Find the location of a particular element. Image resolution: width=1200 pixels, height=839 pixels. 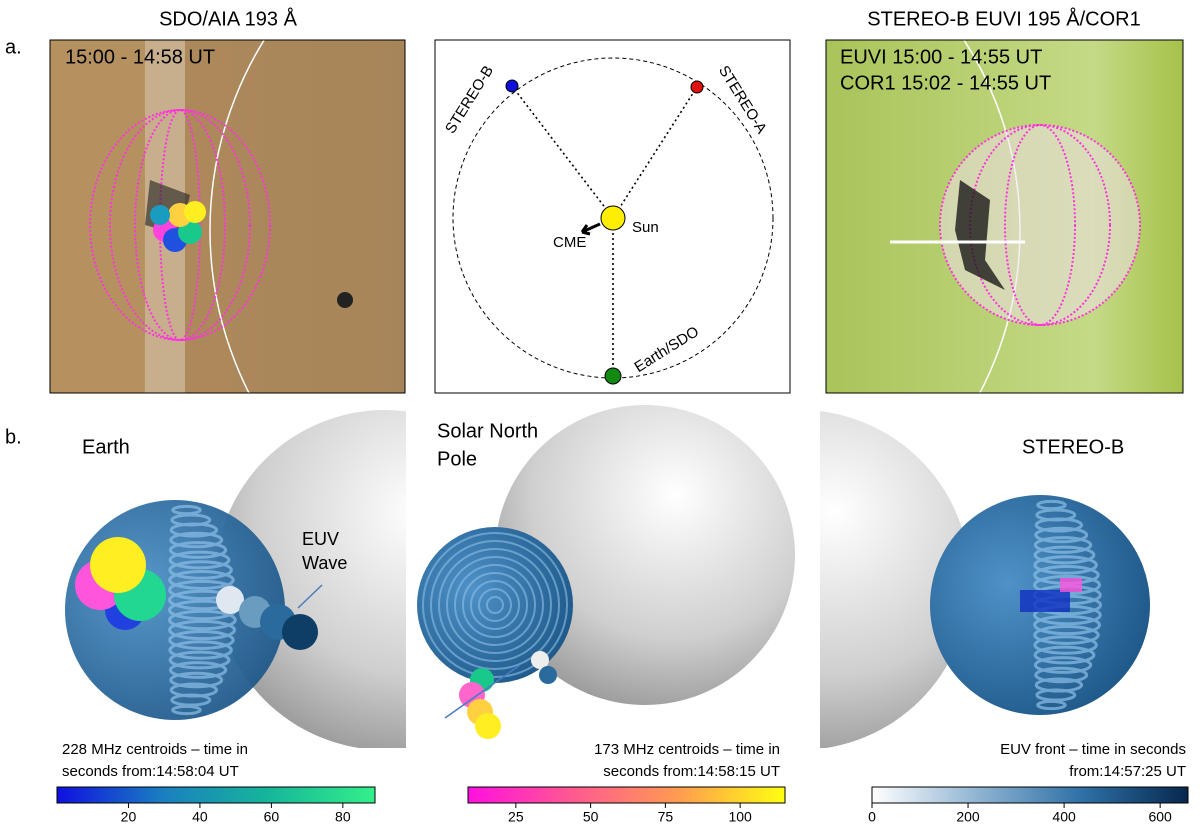

label: Wave is located at coordinates (324, 563).